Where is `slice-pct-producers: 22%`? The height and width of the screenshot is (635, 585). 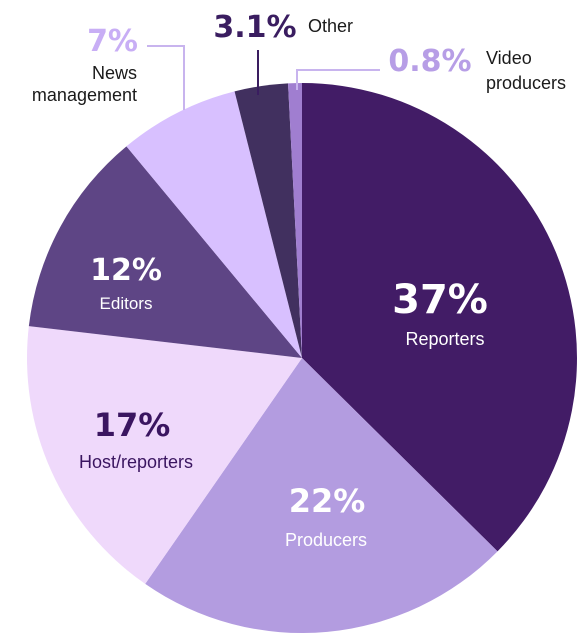 slice-pct-producers: 22% is located at coordinates (327, 501).